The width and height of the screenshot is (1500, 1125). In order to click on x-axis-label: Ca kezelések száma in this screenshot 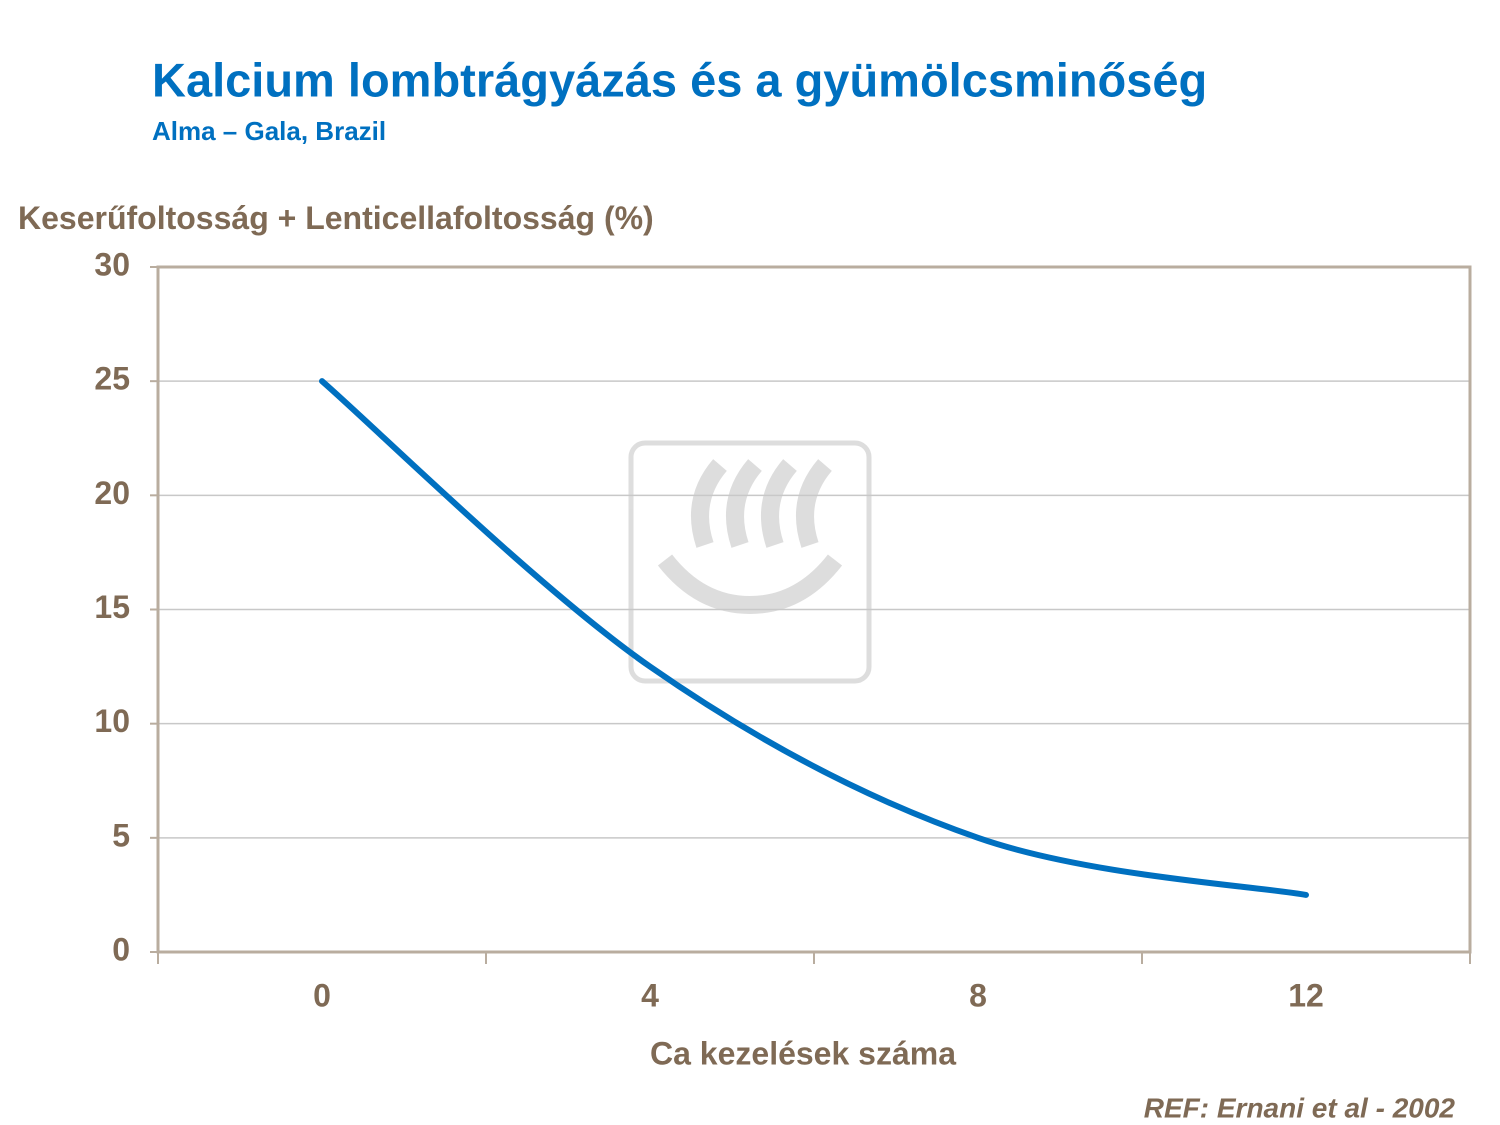, I will do `click(803, 1053)`.